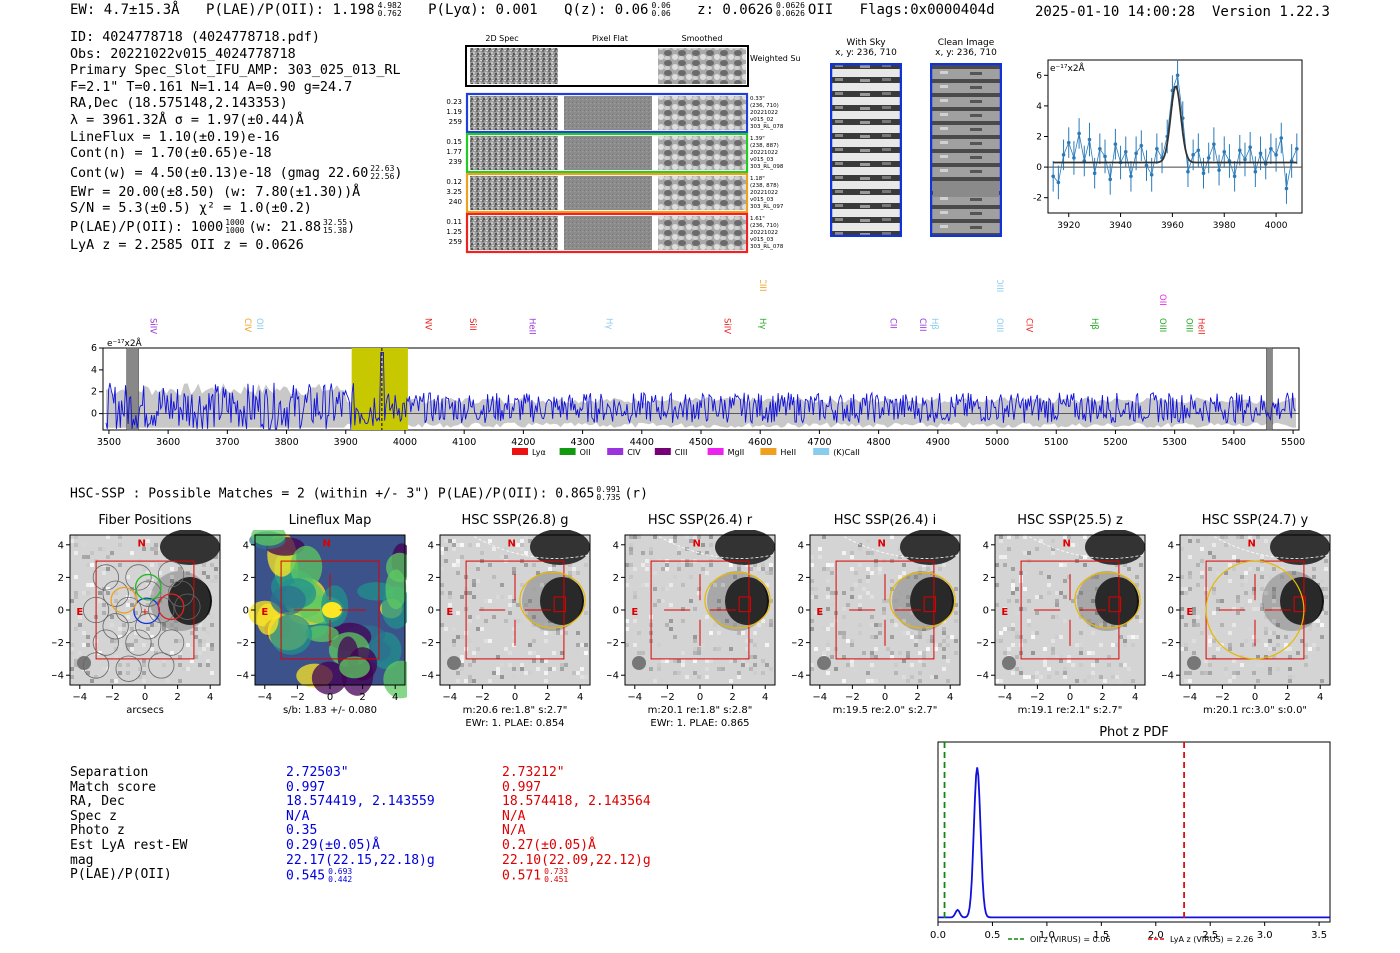 The image size is (1400, 953). I want to click on match-blue-value: 0.545 0.693 0.442, so click(394, 876).